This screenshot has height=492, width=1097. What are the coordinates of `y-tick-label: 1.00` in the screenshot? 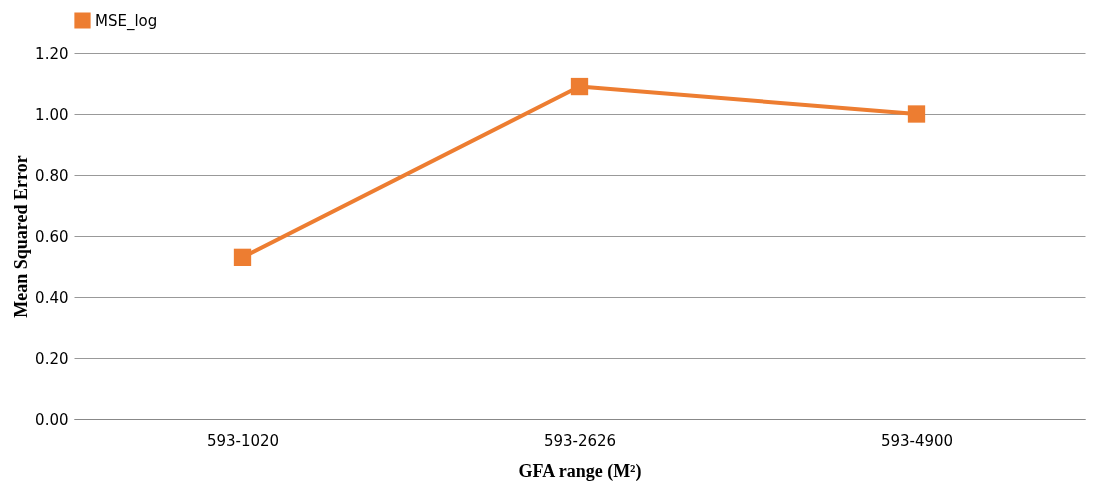 It's located at (52, 114).